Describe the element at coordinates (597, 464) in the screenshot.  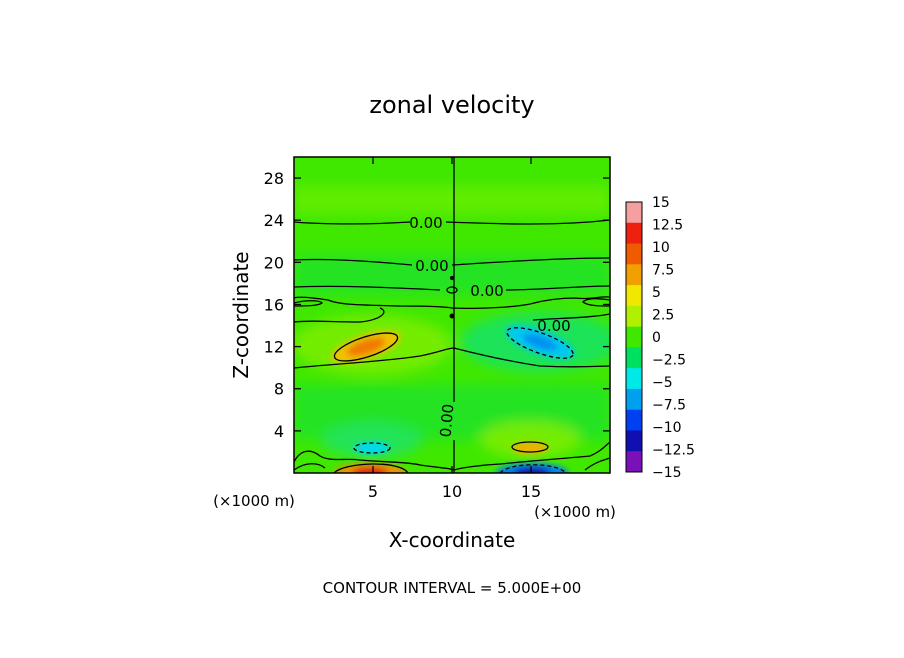
I see `contour-zero-bottom-right-lower` at that location.